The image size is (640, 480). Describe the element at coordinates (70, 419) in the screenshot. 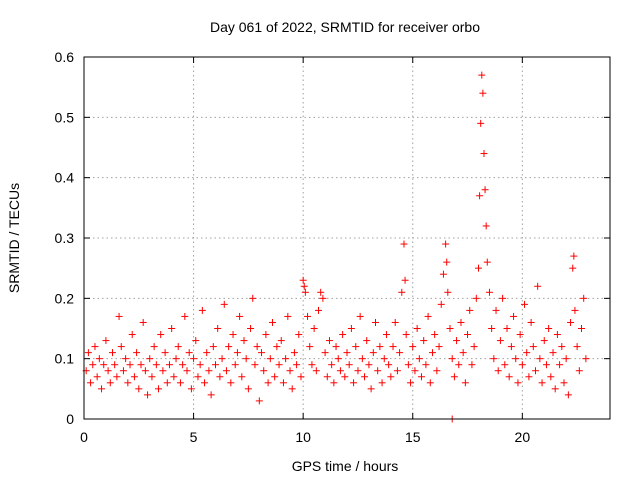

I see `y-tick-label: 0` at that location.